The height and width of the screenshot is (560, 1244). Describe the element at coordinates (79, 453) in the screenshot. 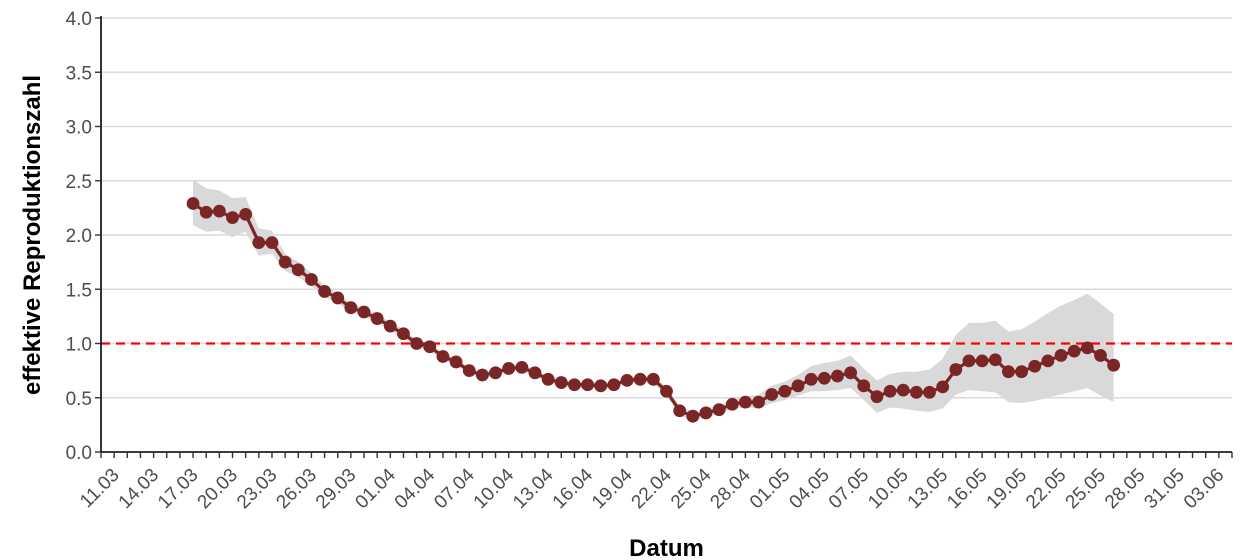

I see `y-tick-label: 0.0` at that location.